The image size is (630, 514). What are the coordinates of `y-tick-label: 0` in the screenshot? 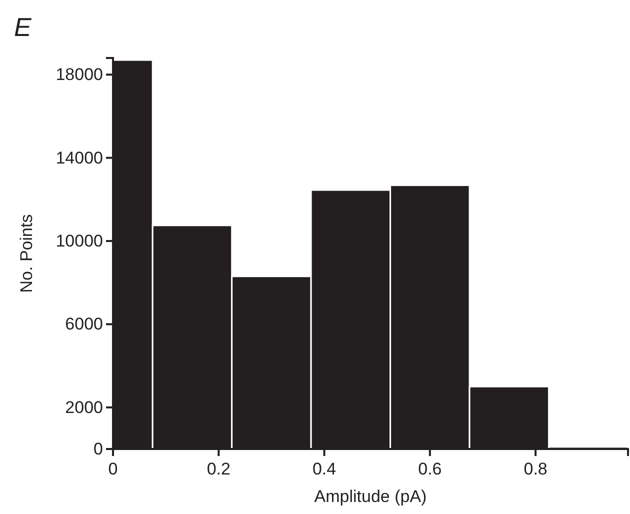 It's located at (98, 448).